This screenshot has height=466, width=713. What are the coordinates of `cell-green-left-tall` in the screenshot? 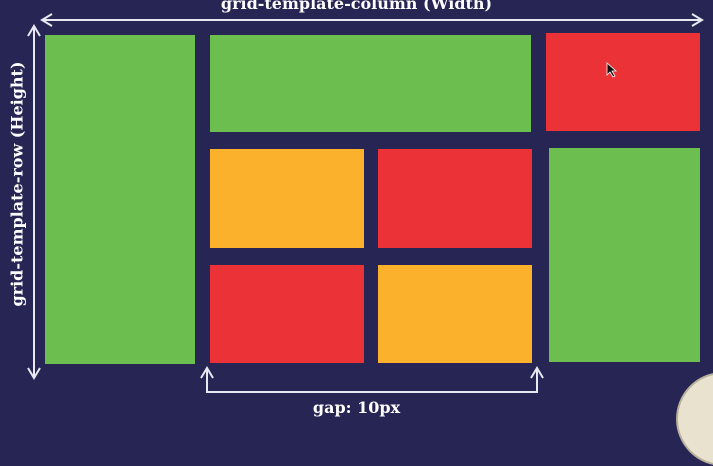 It's located at (120, 199).